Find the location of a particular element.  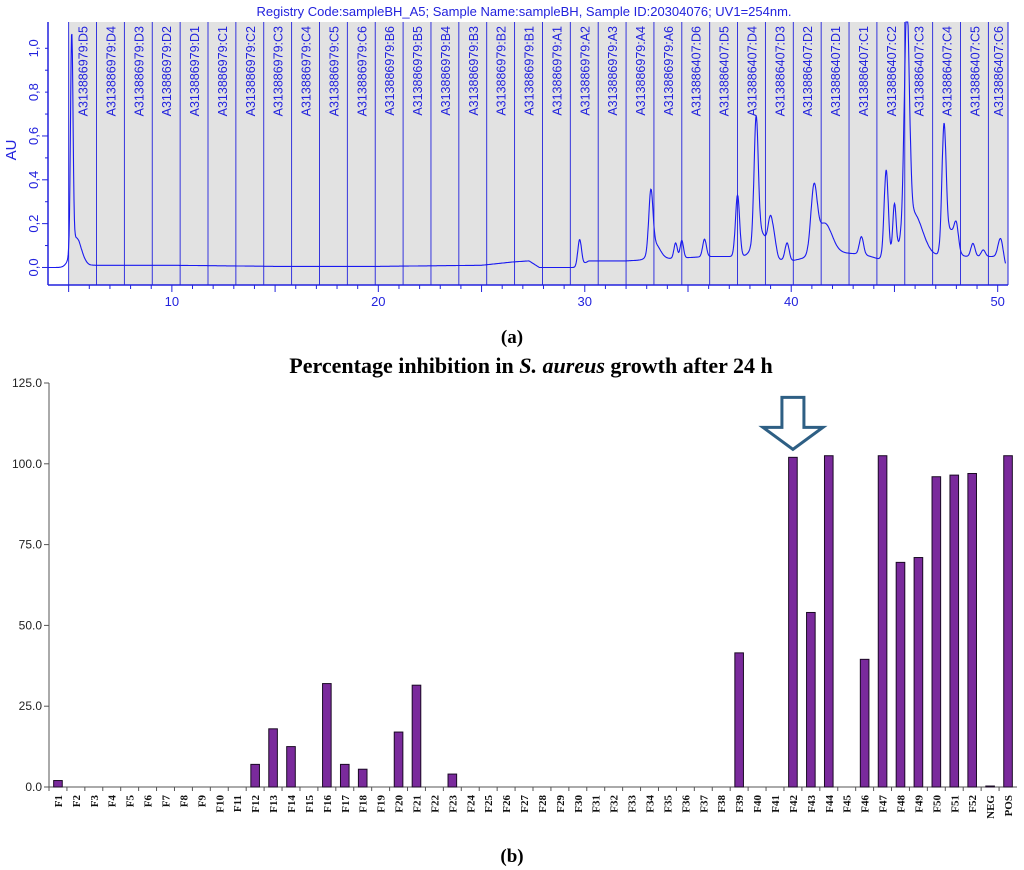

fraction-label: A313886979:B3 is located at coordinates (474, 71).